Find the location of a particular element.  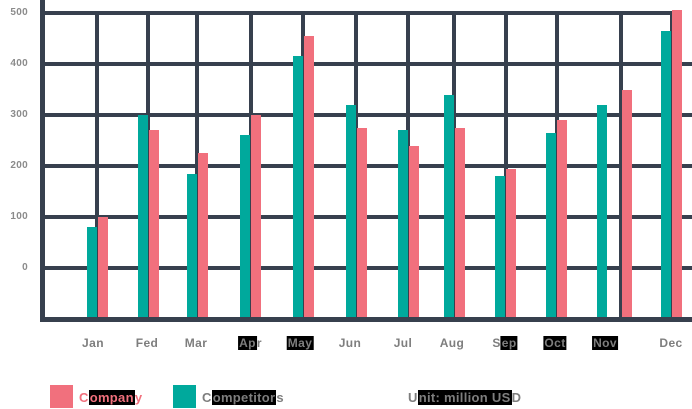

bar-company-sep is located at coordinates (511, 245).